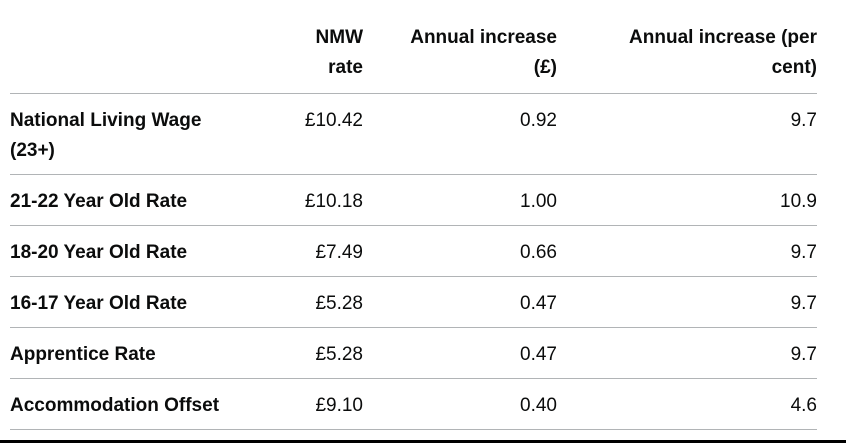 This screenshot has height=448, width=846. What do you see at coordinates (316, 200) in the screenshot?
I see `nmw-rate-value: £10.18` at bounding box center [316, 200].